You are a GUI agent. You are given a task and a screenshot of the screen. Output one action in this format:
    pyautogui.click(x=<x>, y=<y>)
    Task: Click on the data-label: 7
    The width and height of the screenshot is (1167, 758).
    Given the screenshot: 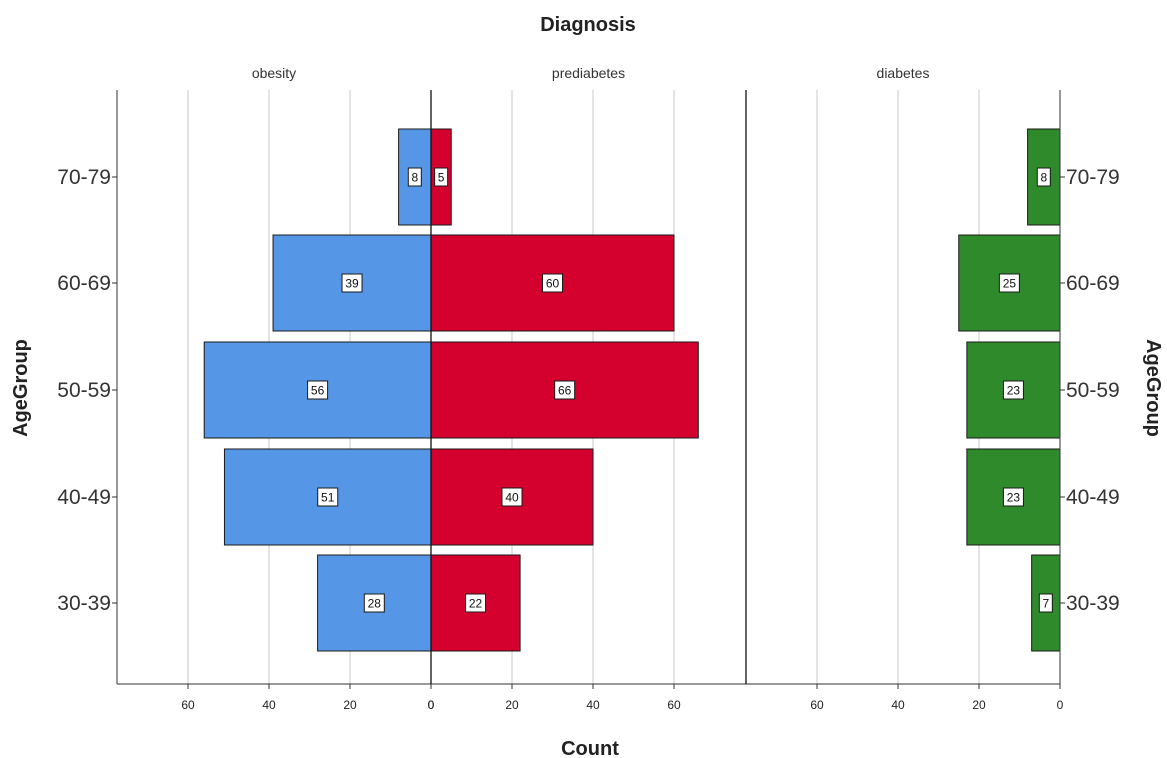 What is the action you would take?
    pyautogui.click(x=1045, y=604)
    